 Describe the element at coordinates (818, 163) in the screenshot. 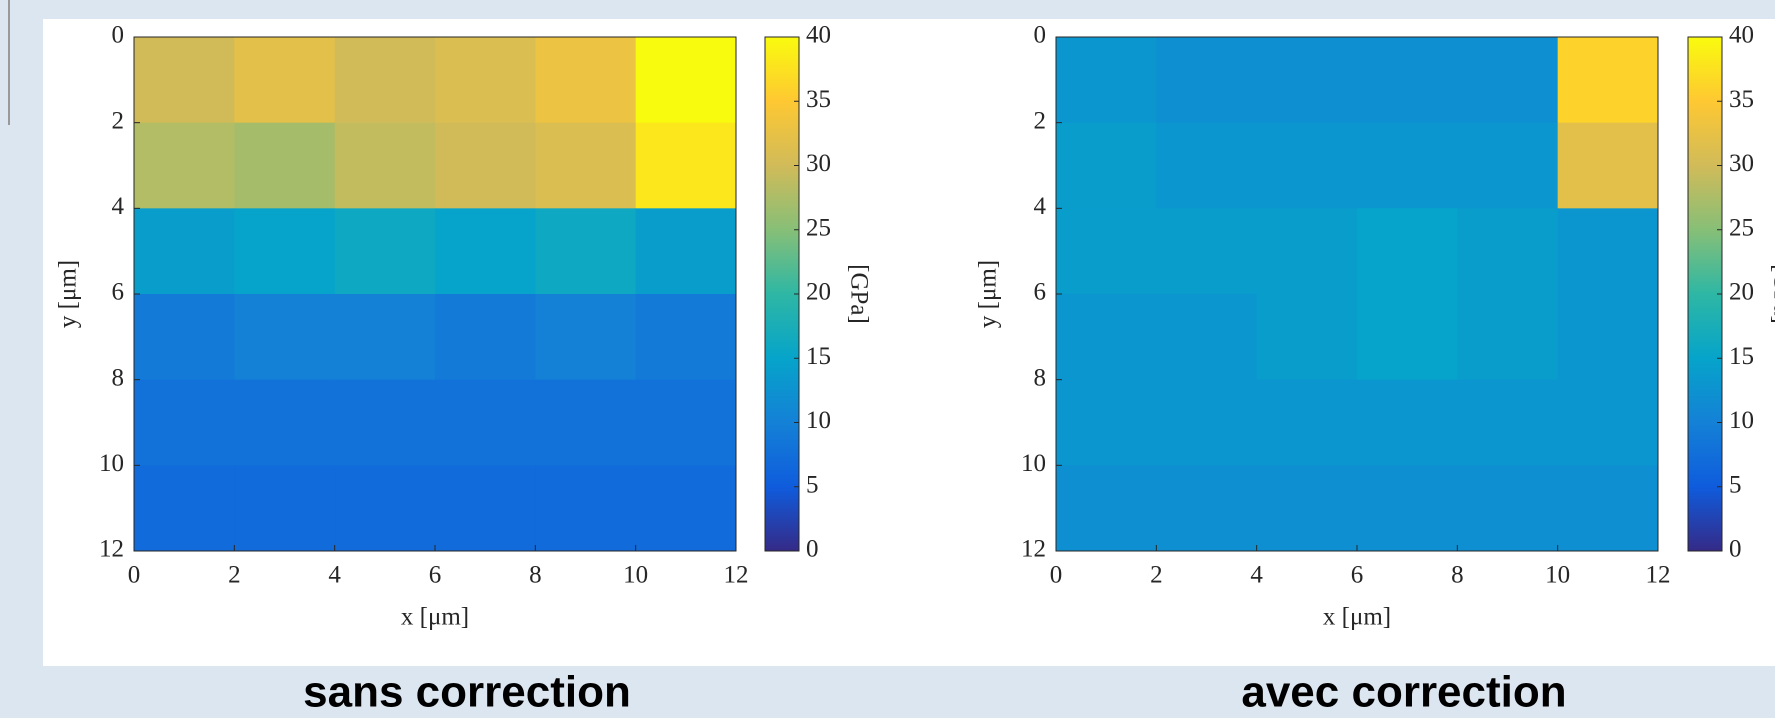

I see `colorbar-tick-label: 30` at that location.